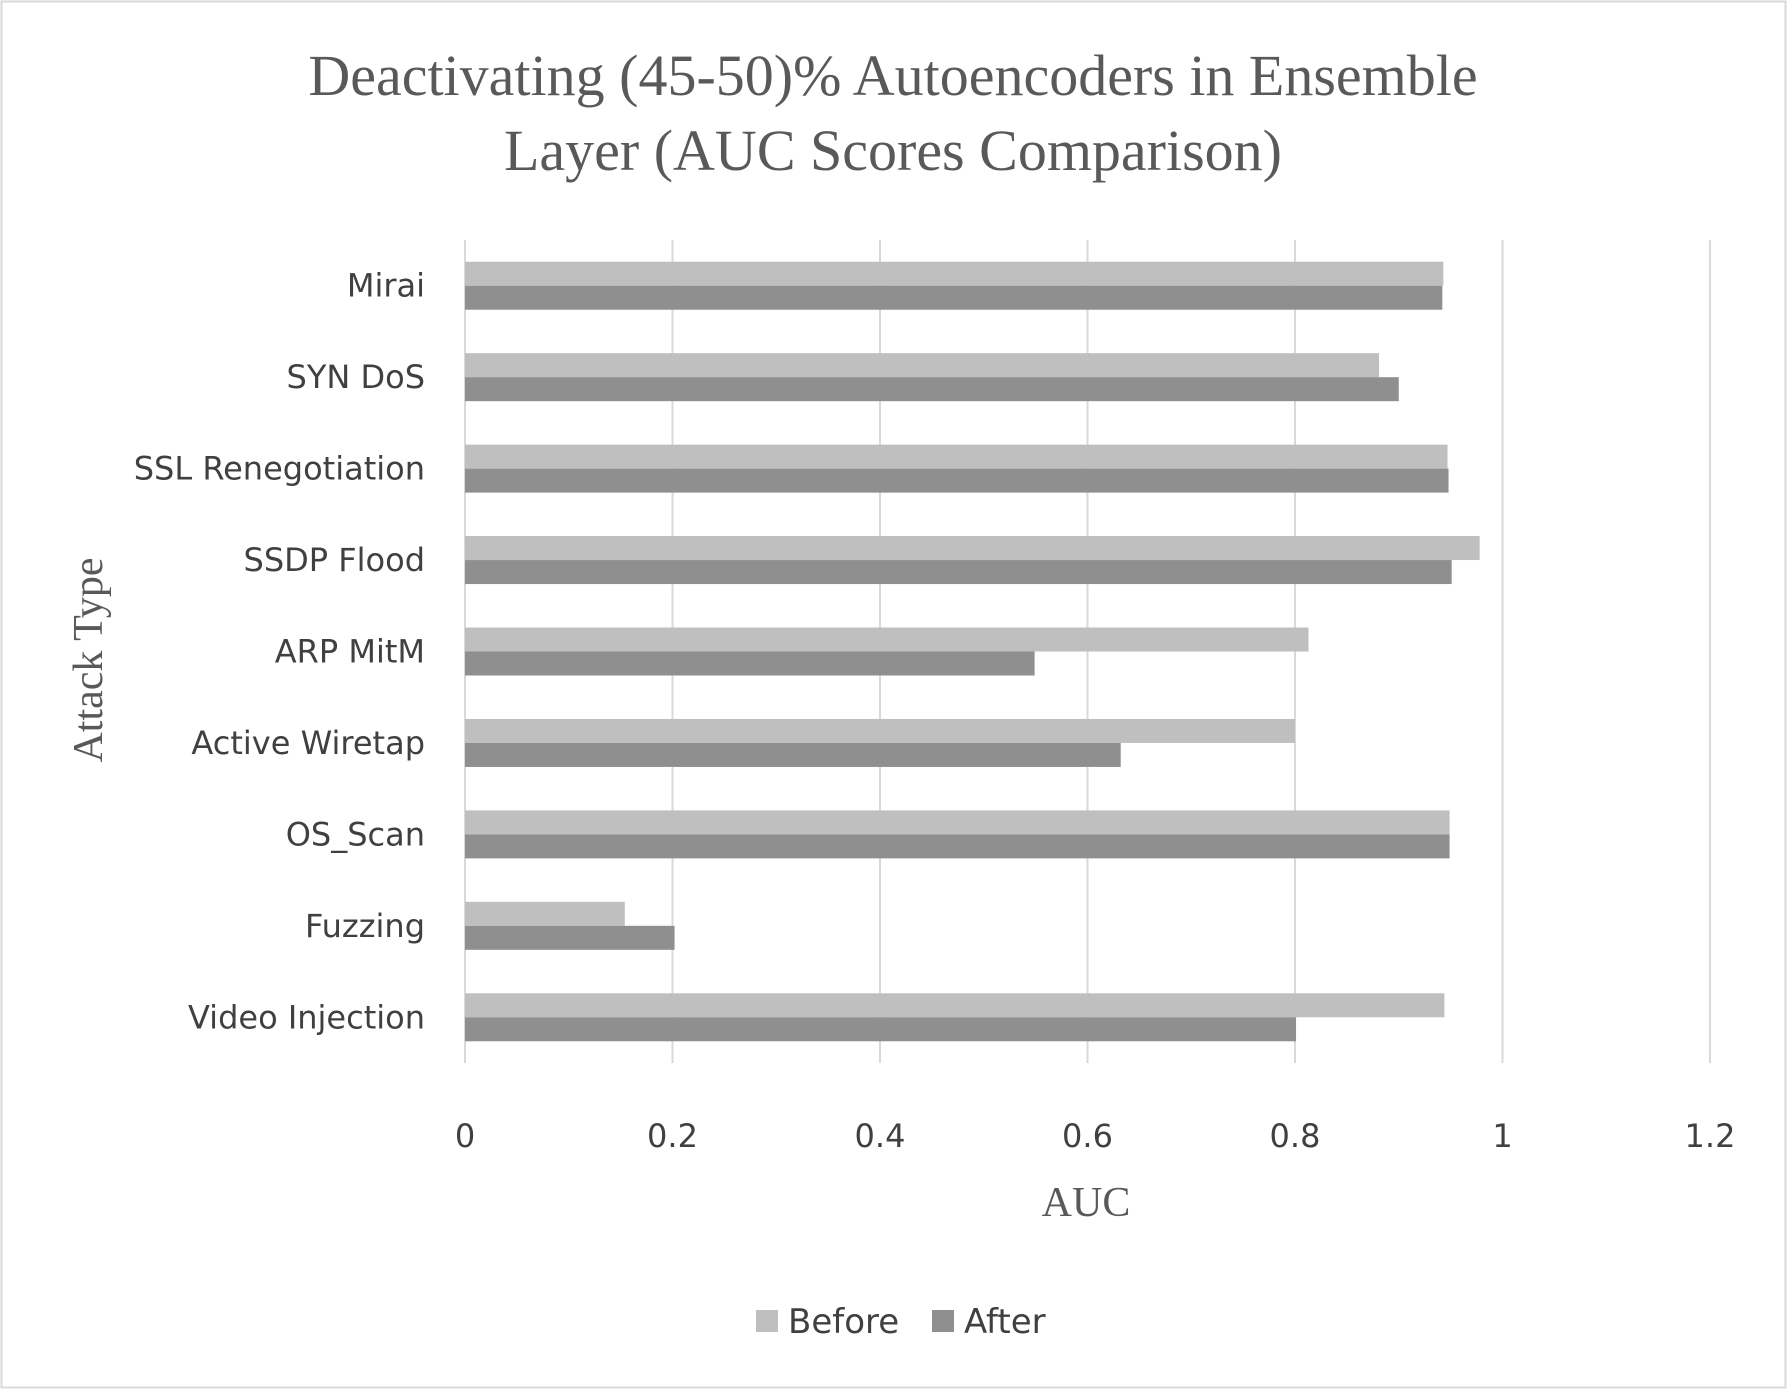 Image resolution: width=1787 pixels, height=1389 pixels. What do you see at coordinates (89, 659) in the screenshot?
I see `y-axis-title: Attack Type` at bounding box center [89, 659].